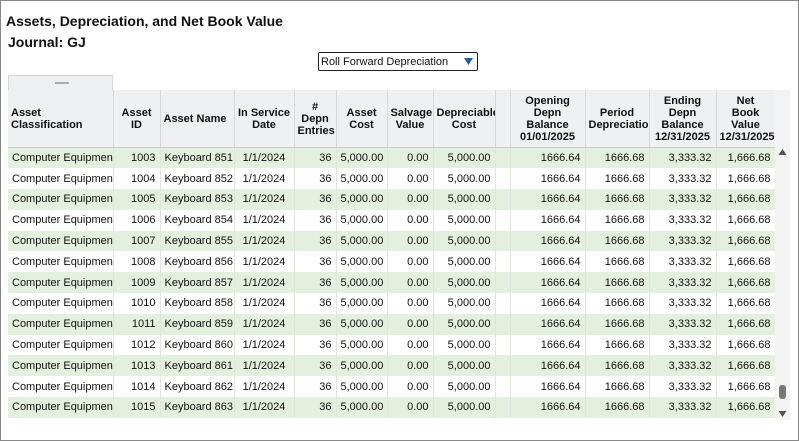 The height and width of the screenshot is (441, 799). Describe the element at coordinates (137, 345) in the screenshot. I see `table-cell: 1012` at that location.